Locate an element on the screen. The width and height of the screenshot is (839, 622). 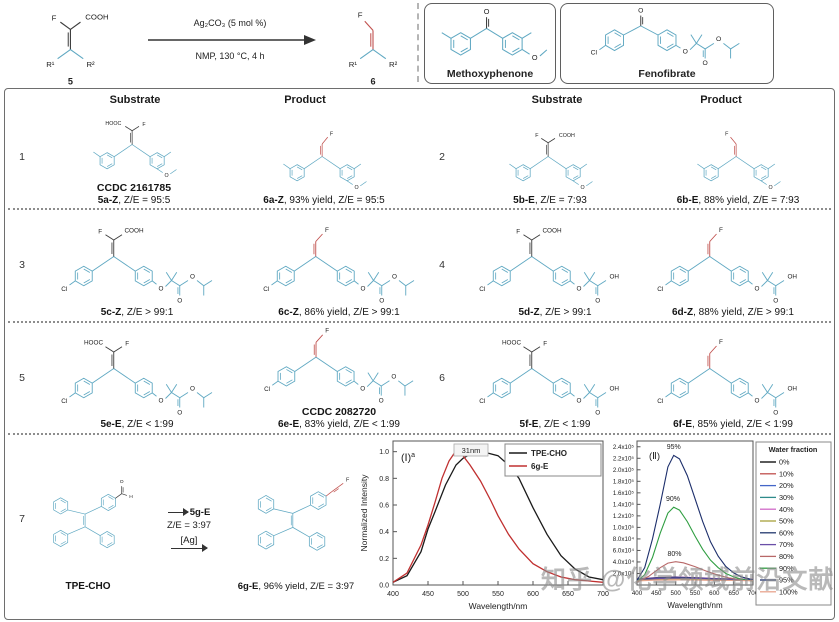
svg-text: 100% is located at coordinates (788, 591).